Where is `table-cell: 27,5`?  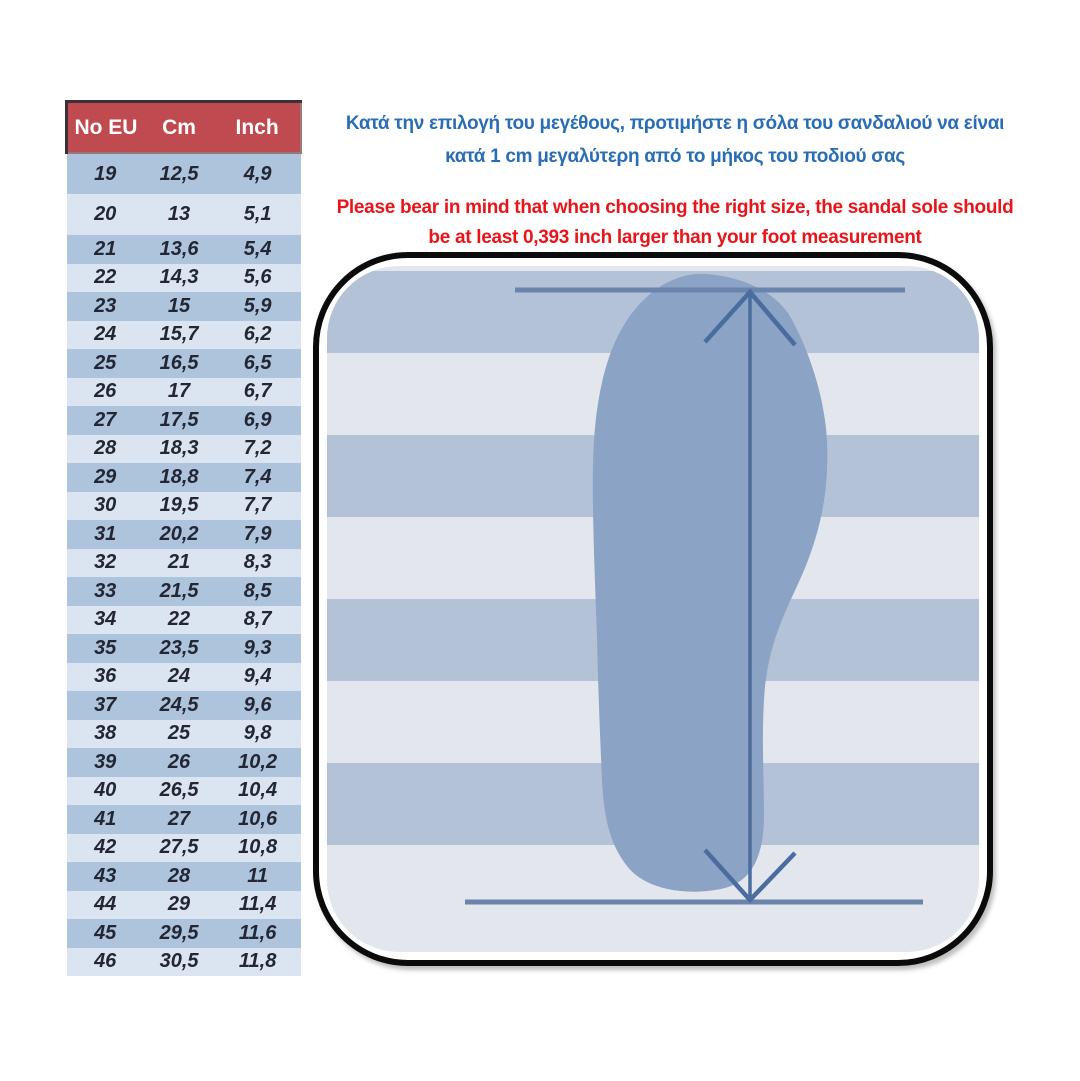 table-cell: 27,5 is located at coordinates (179, 847).